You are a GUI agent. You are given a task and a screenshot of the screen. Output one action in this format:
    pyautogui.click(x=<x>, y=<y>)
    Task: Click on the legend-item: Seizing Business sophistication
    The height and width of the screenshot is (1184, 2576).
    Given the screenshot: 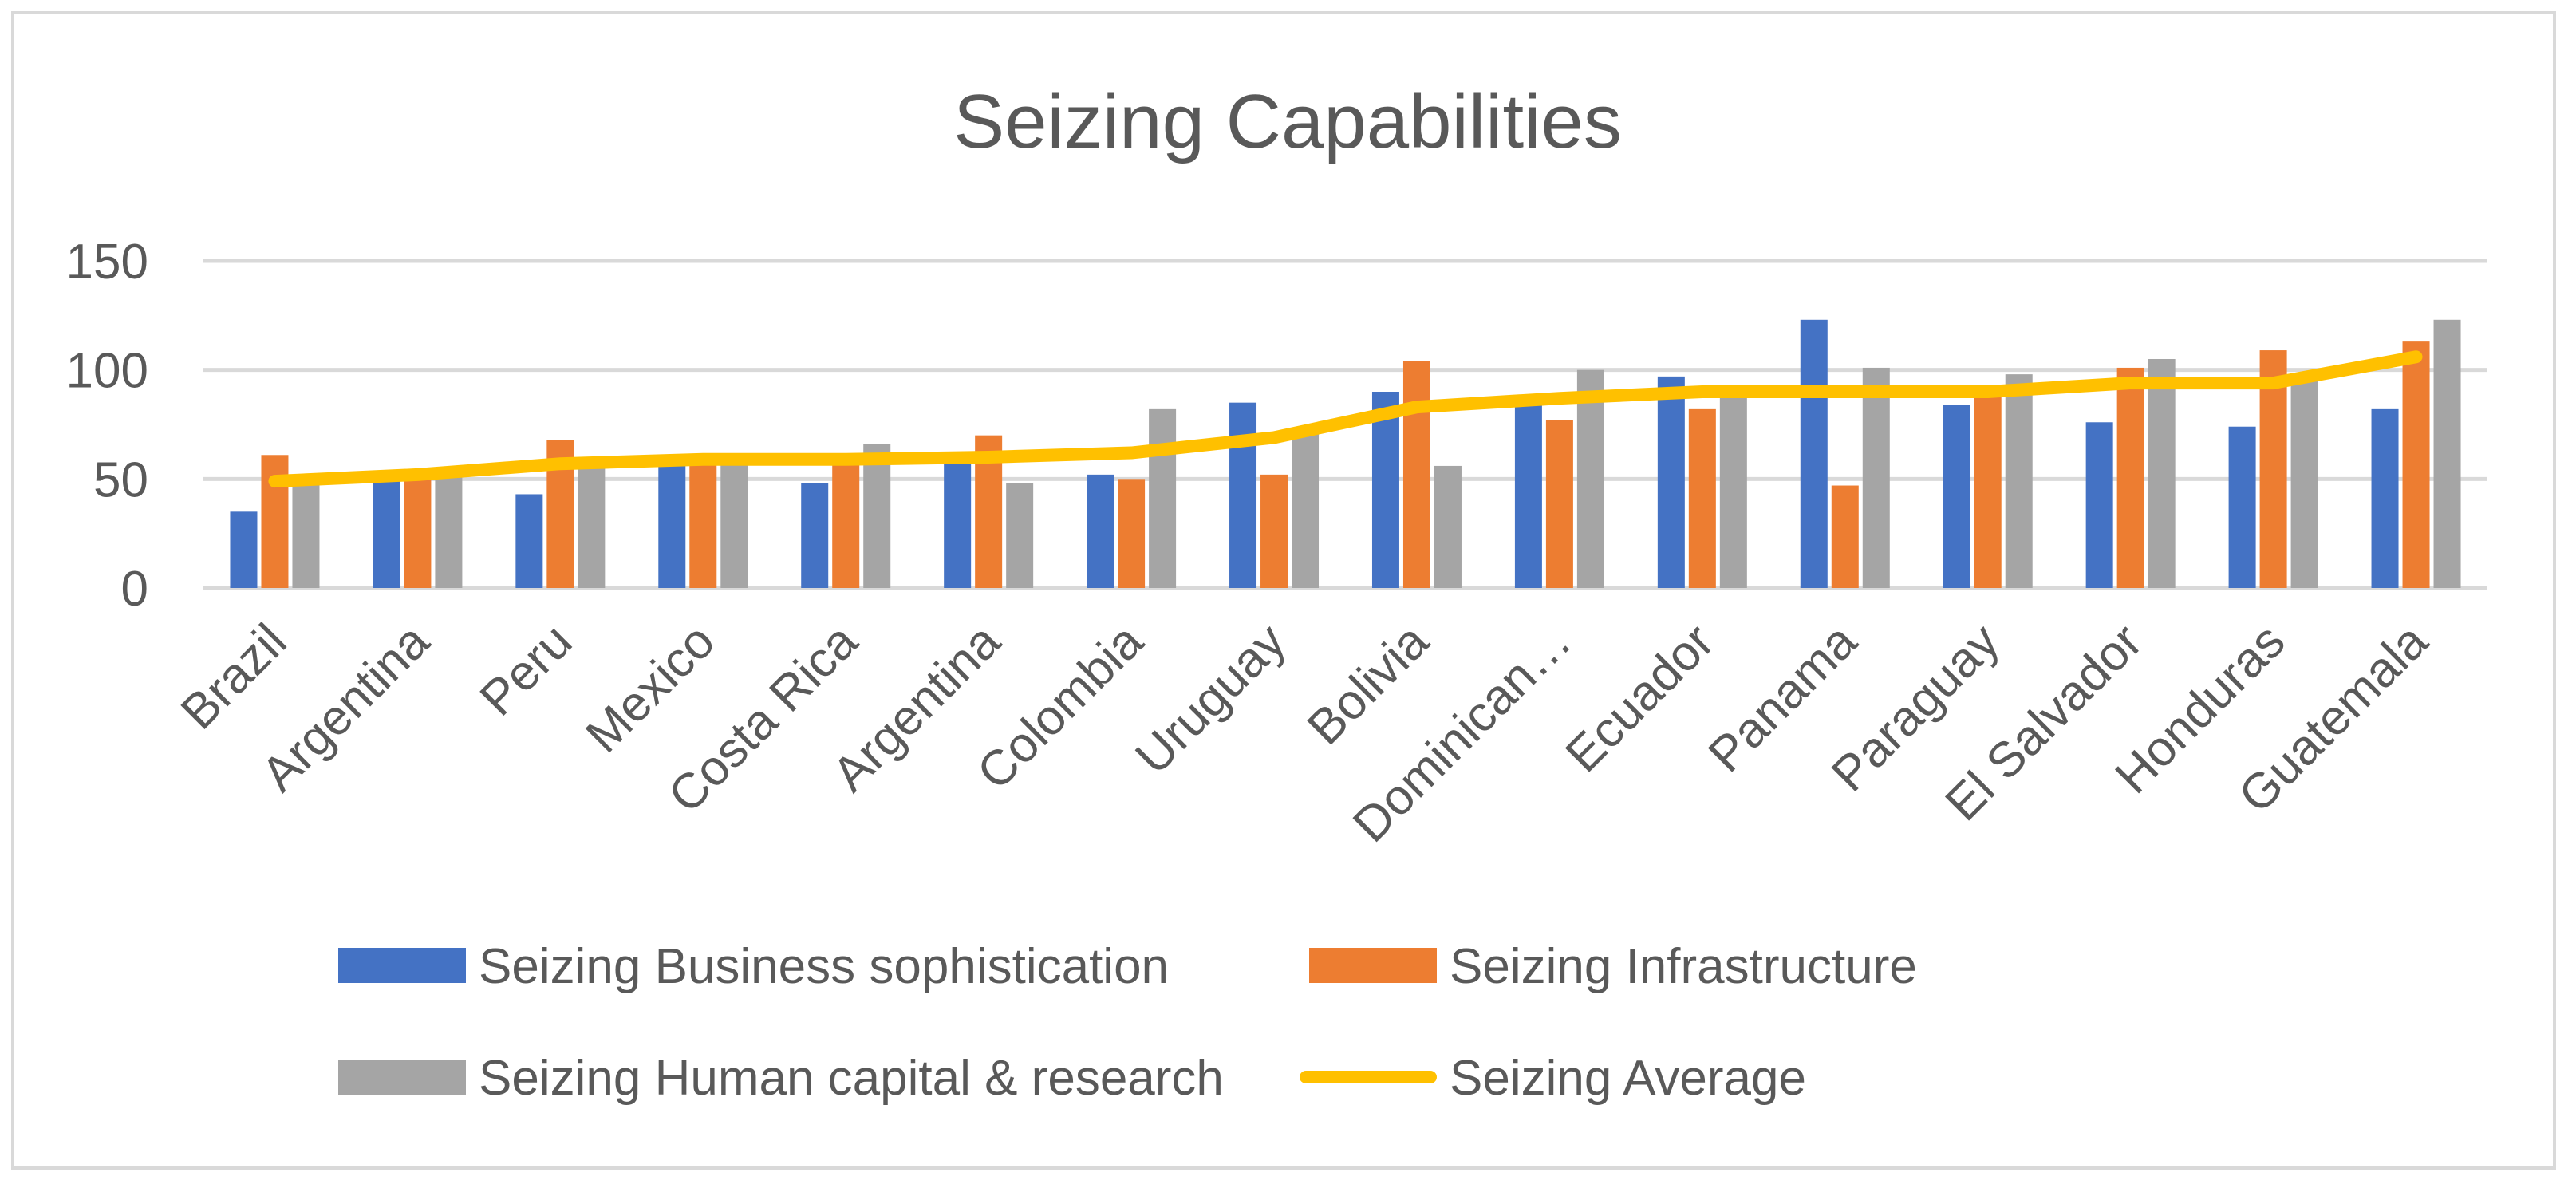 What is the action you would take?
    pyautogui.click(x=753, y=966)
    